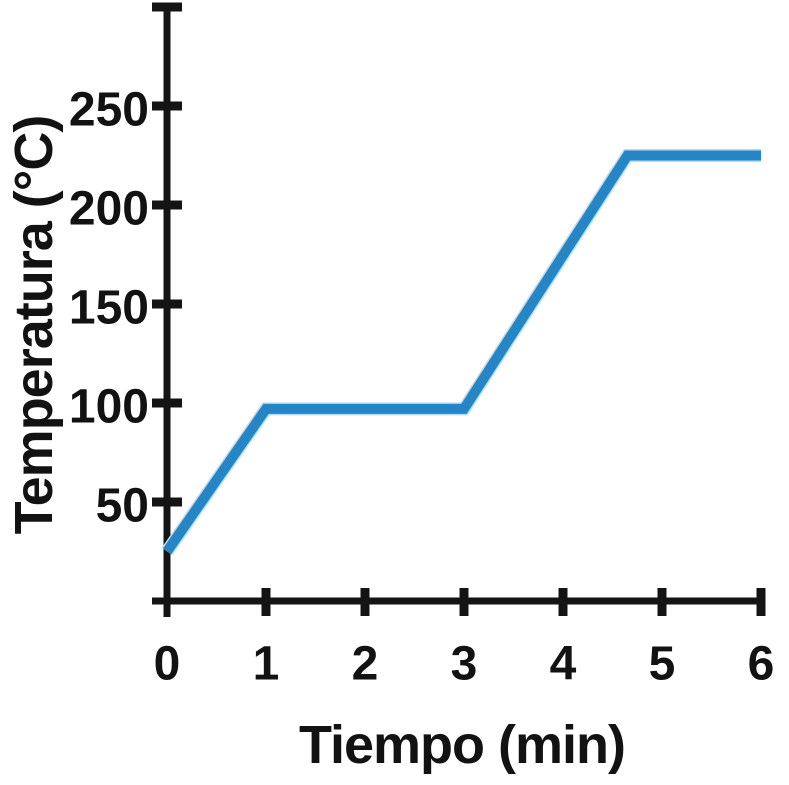 Image resolution: width=789 pixels, height=785 pixels. Describe the element at coordinates (266, 664) in the screenshot. I see `x-tick-label-1: 1` at that location.